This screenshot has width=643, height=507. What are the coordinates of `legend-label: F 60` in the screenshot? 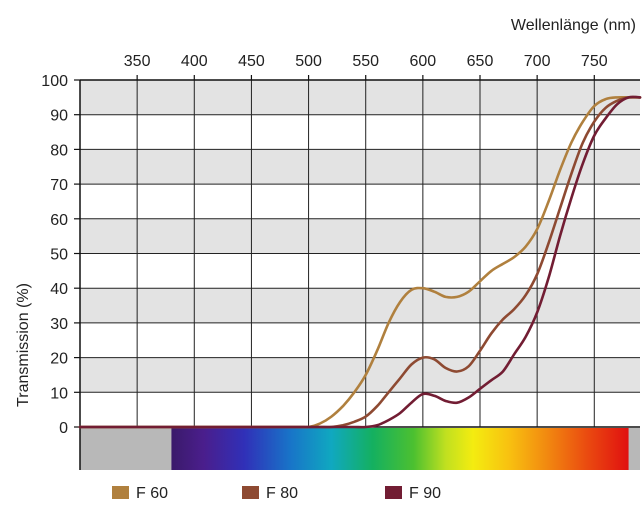 It's located at (152, 493).